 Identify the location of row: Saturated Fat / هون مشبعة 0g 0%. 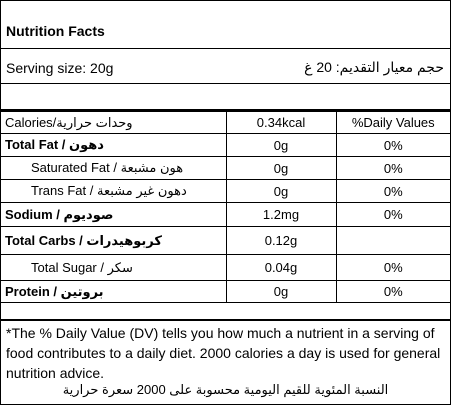
(225, 168).